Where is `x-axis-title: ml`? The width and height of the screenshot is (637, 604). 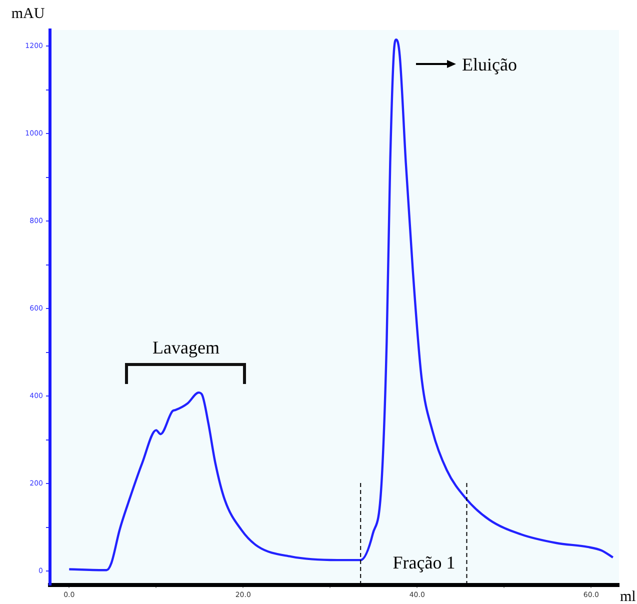
x-axis-title: ml is located at coordinates (628, 596).